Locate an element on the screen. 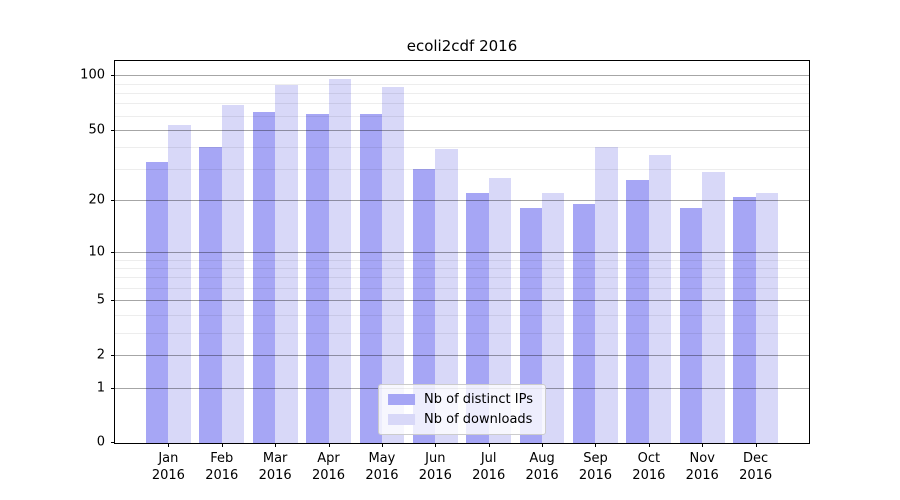 This screenshot has height=500, width=900. bar-aug-downloads is located at coordinates (553, 318).